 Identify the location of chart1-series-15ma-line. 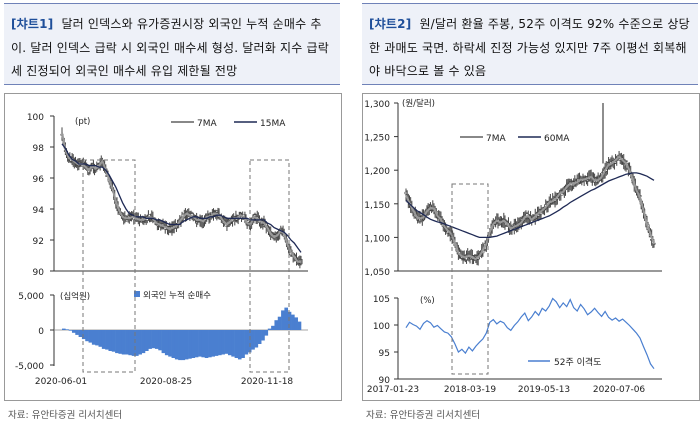
(181, 198).